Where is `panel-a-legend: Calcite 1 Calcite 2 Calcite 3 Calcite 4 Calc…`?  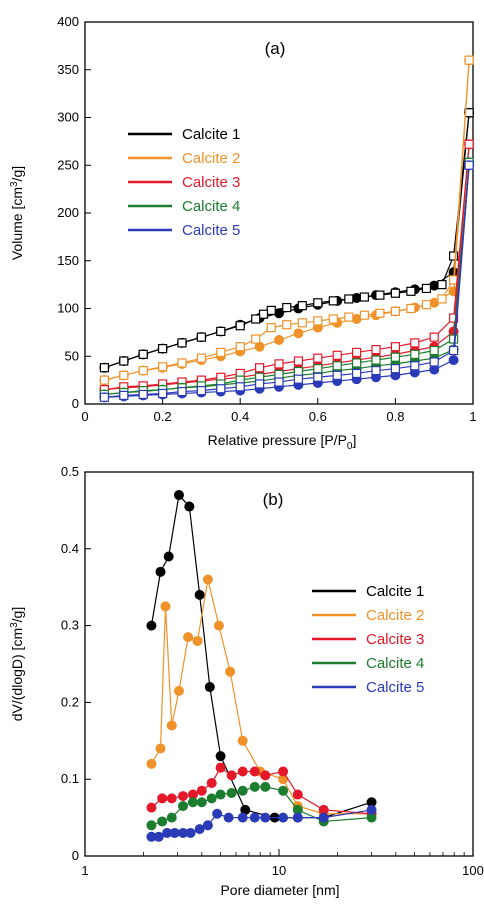
panel-a-legend: Calcite 1 Calcite 2 Calcite 3 Calcite 4 Calc… is located at coordinates (184, 182).